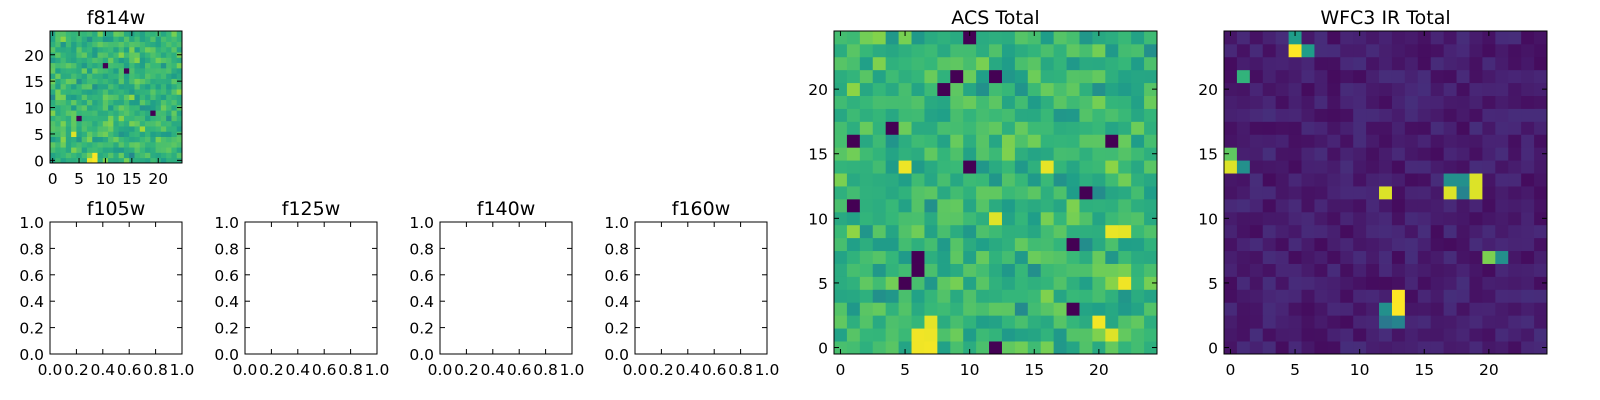 This screenshot has height=400, width=1600. Describe the element at coordinates (818, 90) in the screenshot. I see `y-tick-label: 20` at that location.